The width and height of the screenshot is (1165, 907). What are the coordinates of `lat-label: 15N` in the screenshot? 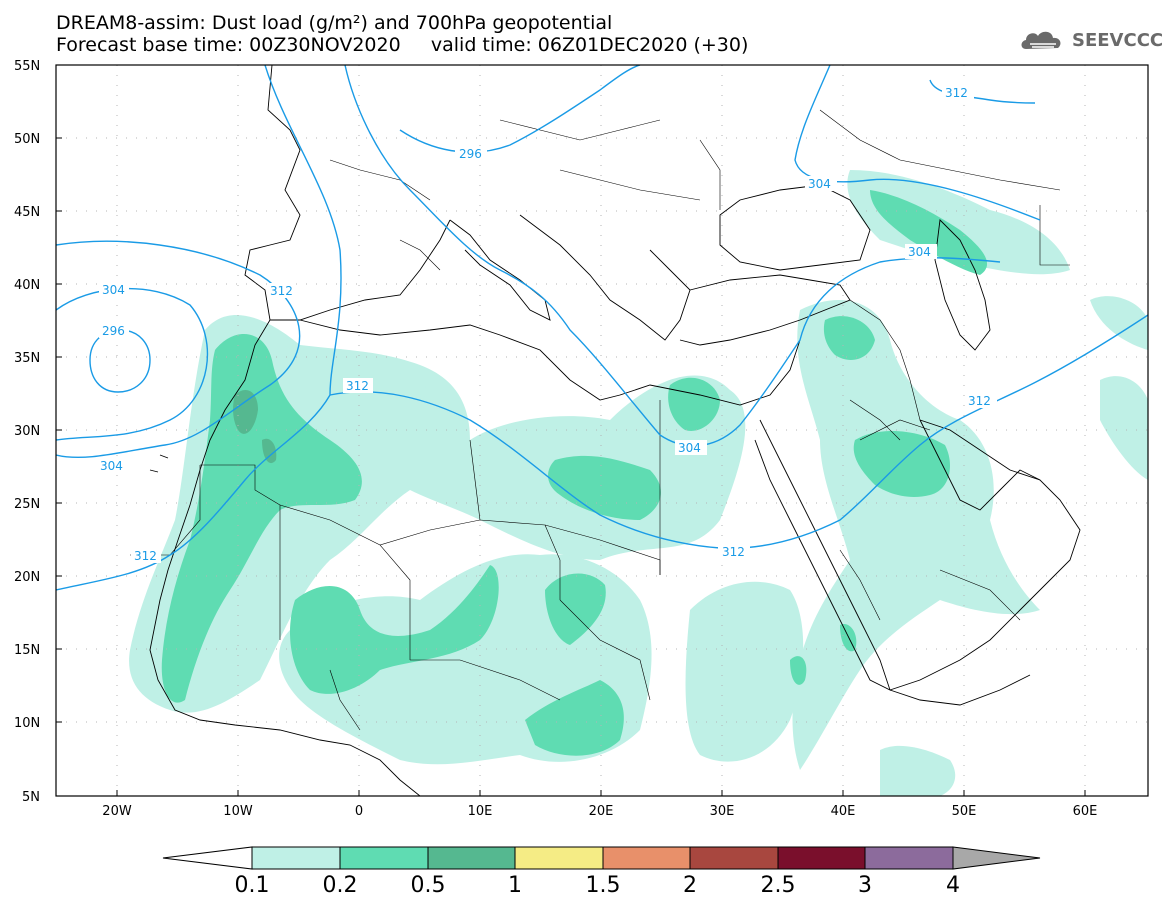 It's located at (27, 650).